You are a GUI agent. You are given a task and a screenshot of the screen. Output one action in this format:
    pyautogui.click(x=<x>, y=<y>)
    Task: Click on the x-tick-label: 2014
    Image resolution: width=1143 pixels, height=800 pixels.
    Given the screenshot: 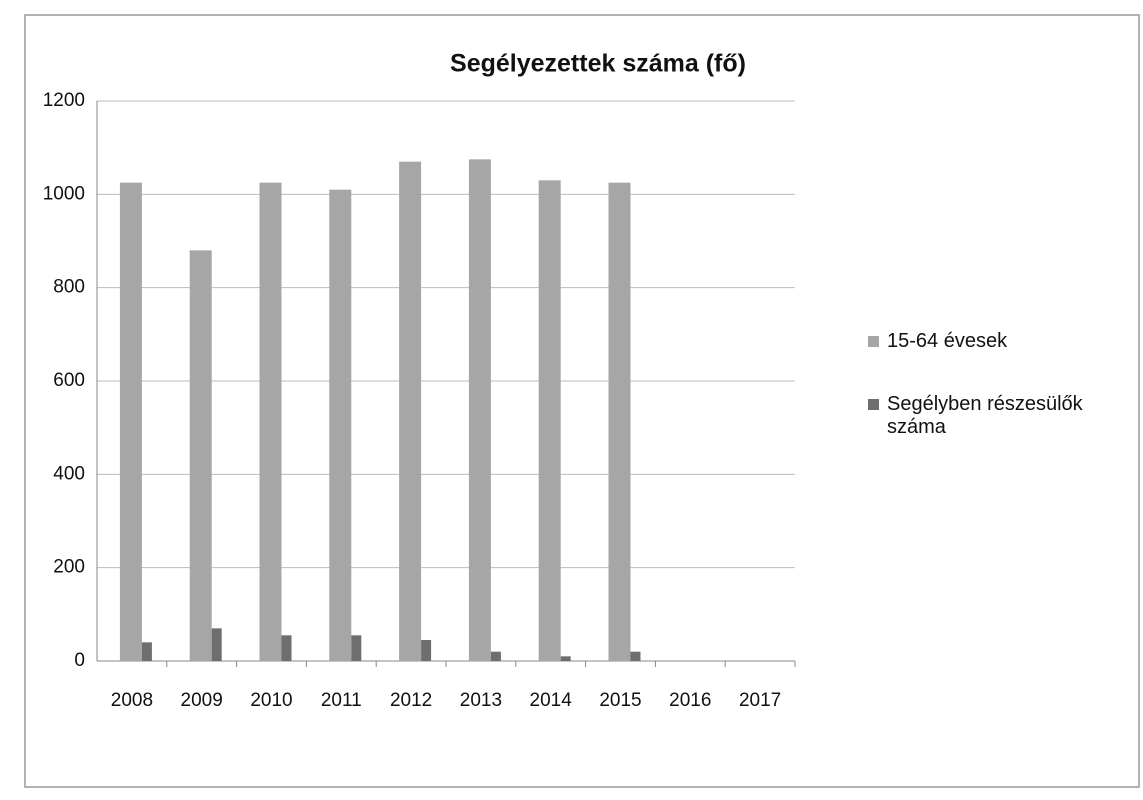 What is the action you would take?
    pyautogui.click(x=551, y=700)
    